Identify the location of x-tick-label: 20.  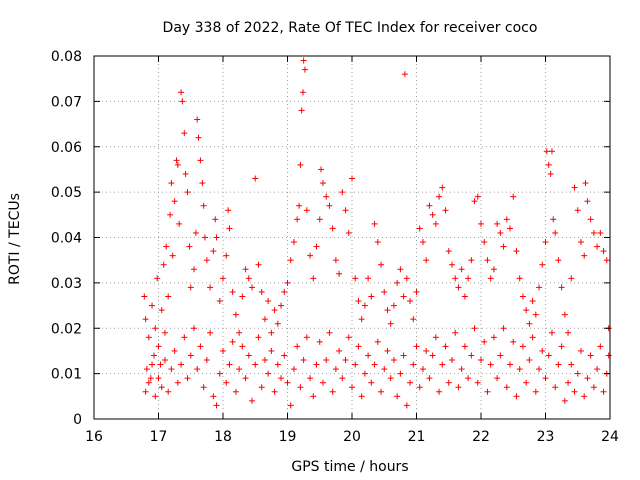
(352, 437).